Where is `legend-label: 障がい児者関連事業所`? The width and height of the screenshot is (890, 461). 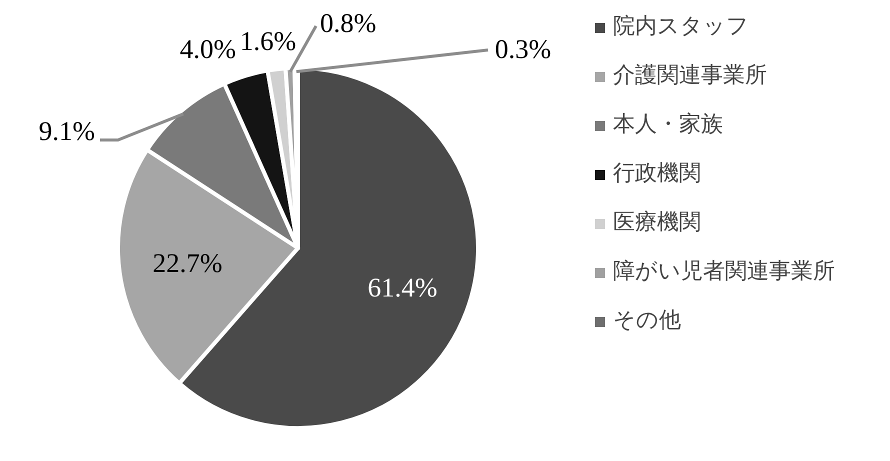
legend-label: 障がい児者関連事業所 is located at coordinates (724, 272).